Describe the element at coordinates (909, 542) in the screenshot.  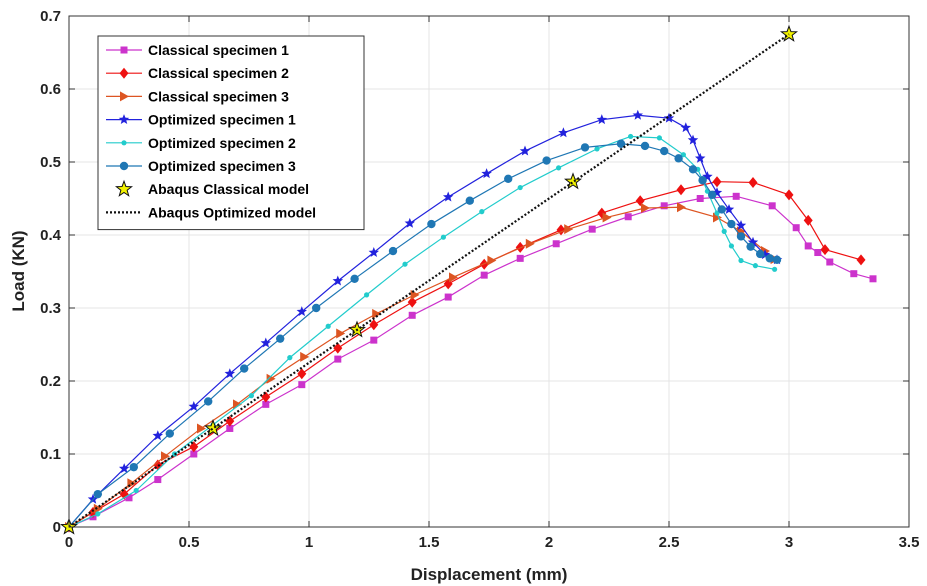
I see `x-tick-label: 3.5` at that location.